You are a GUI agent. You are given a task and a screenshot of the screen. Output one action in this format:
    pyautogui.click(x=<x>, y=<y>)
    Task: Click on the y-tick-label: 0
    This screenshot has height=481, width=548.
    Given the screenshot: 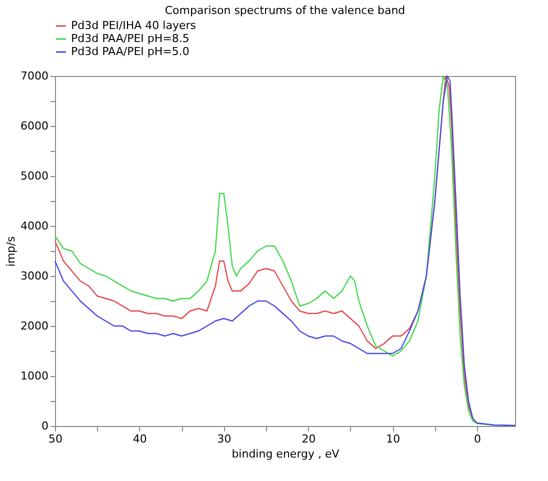 What is the action you would take?
    pyautogui.click(x=45, y=426)
    